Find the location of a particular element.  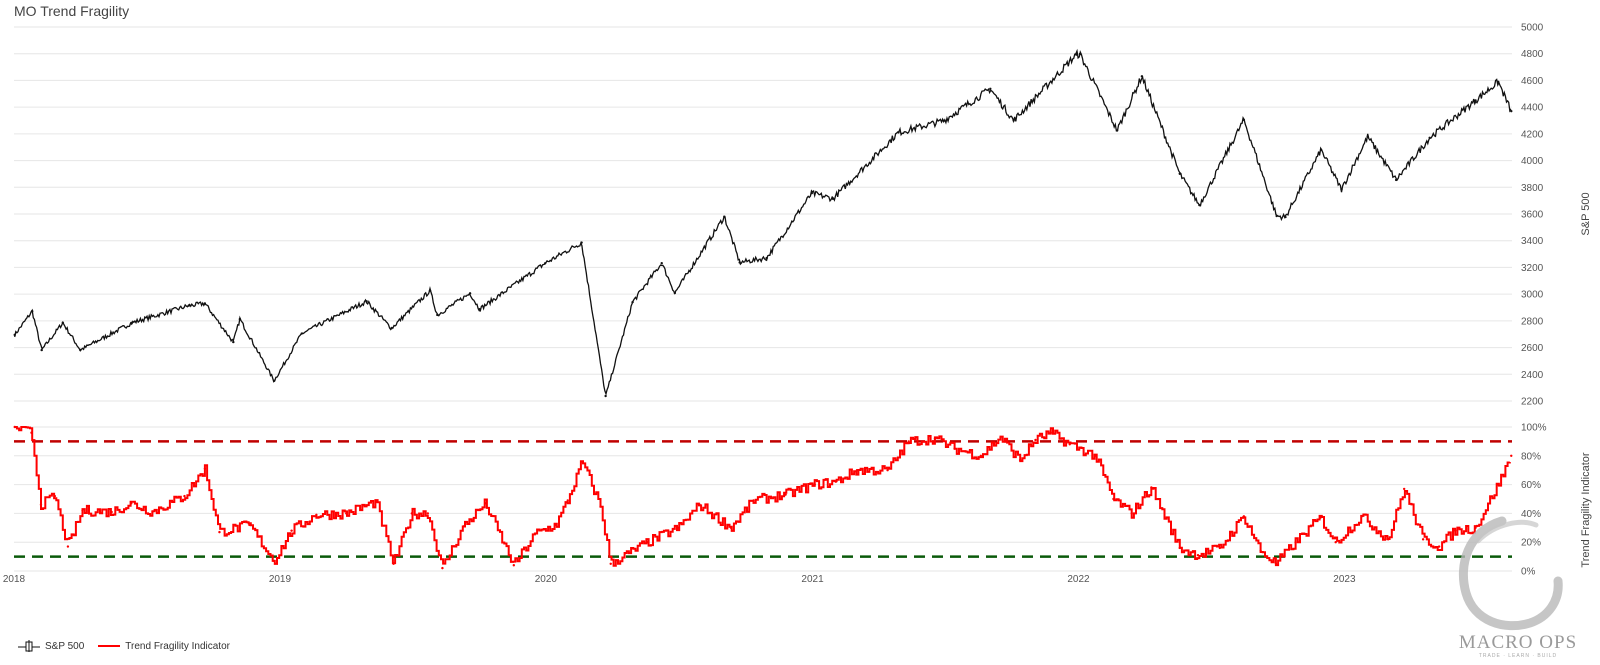

legend: S&P 500 Trend Fragility Indicator is located at coordinates (124, 646).